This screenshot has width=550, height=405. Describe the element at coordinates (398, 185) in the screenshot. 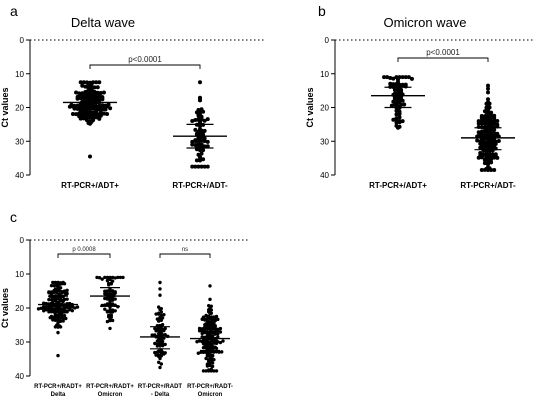

I see `x-tick-label: RT-PCR+/ADT+` at that location.